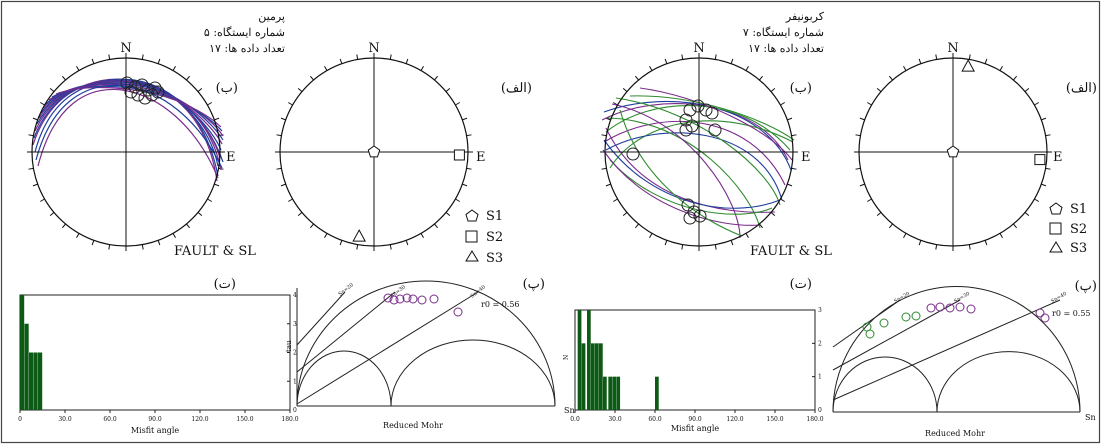 The width and height of the screenshot is (1101, 444). Describe the element at coordinates (955, 433) in the screenshot. I see `mohr-xlabel: Reduced Mohr` at that location.